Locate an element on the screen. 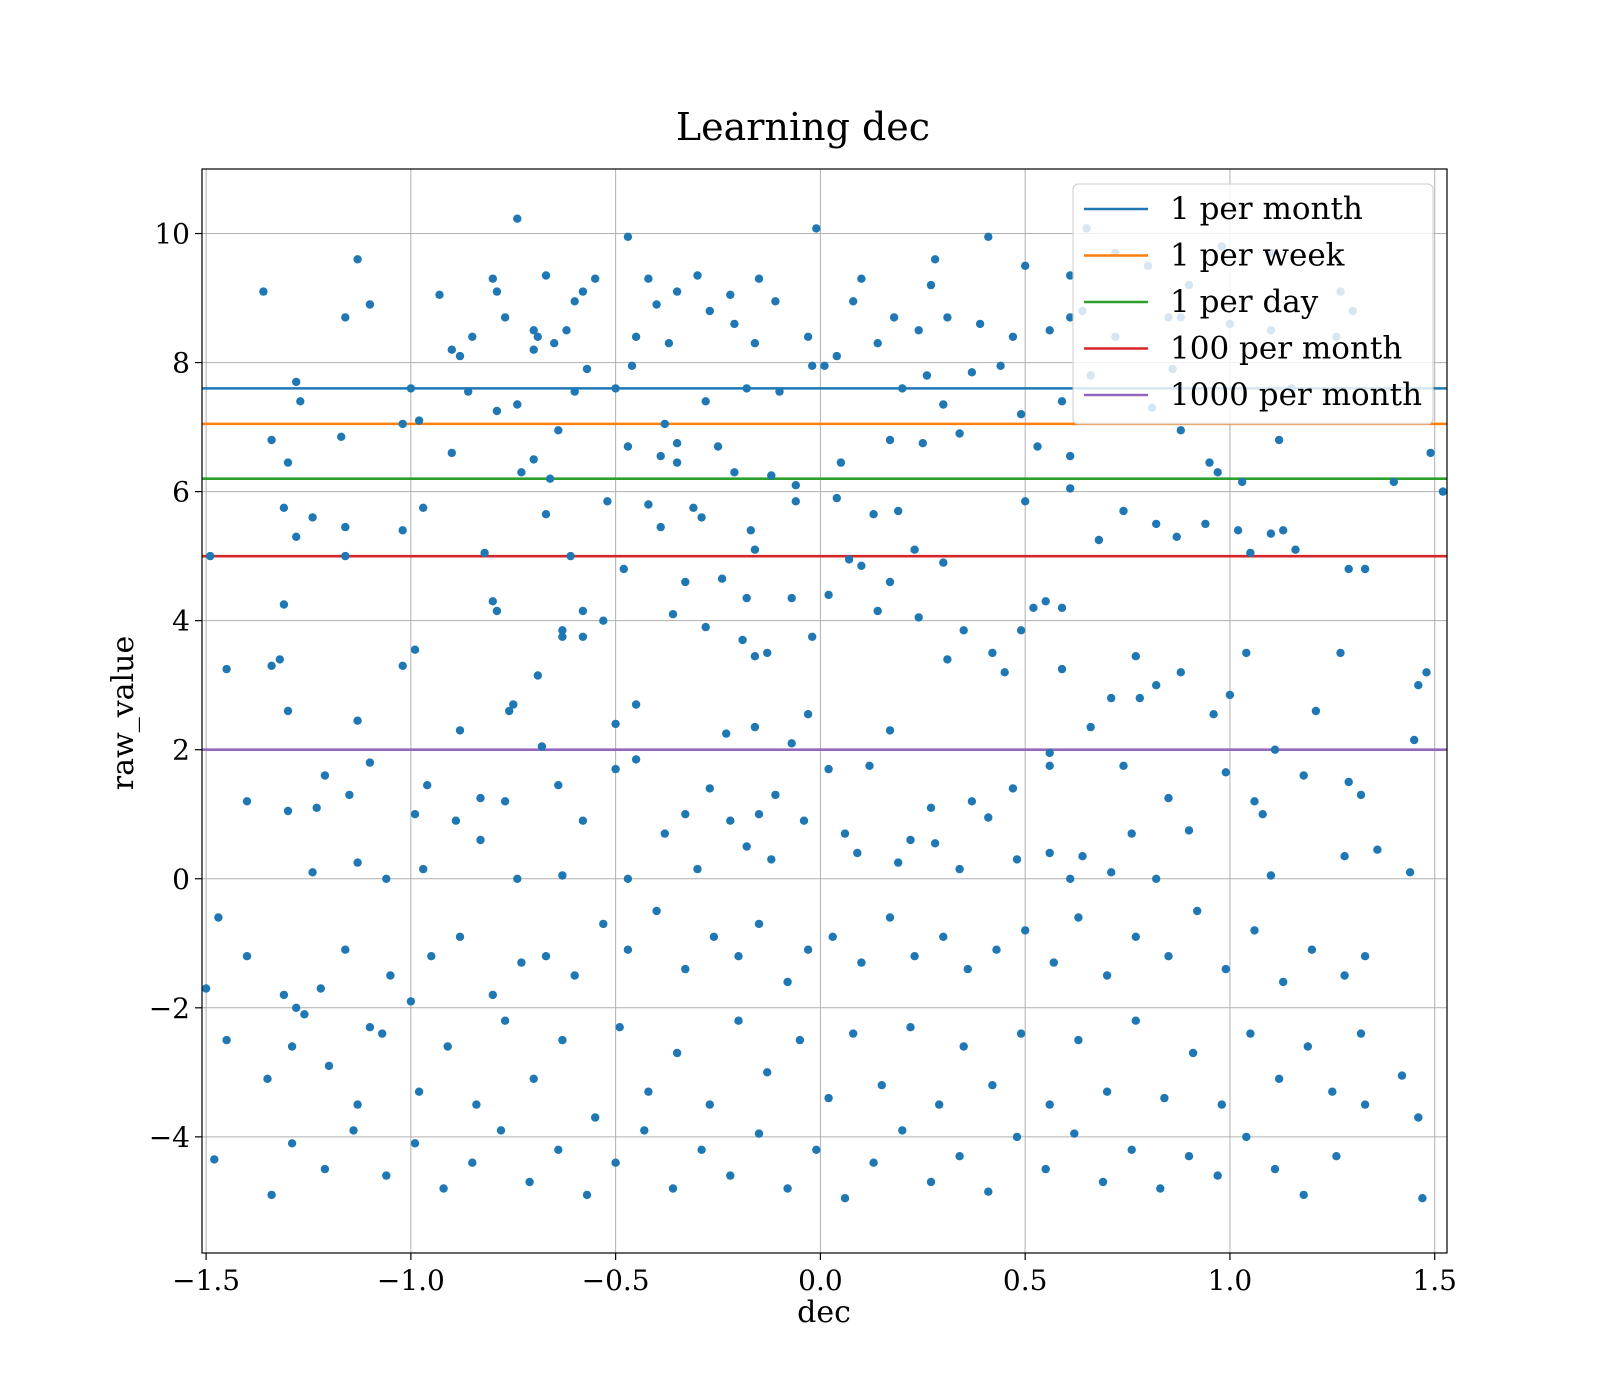 Image resolution: width=1600 pixels, height=1400 pixels. legend-label: 1 per month is located at coordinates (1266, 209).